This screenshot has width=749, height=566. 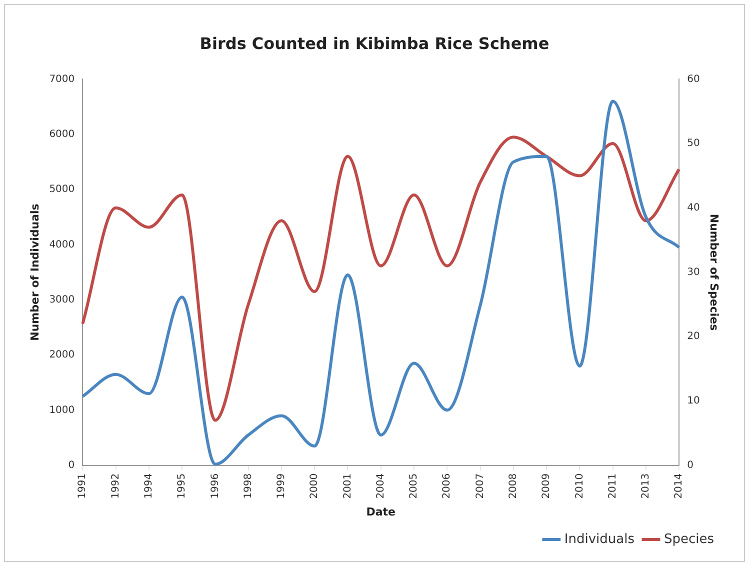 What do you see at coordinates (580, 486) in the screenshot?
I see `x-tick-label: 2010` at bounding box center [580, 486].